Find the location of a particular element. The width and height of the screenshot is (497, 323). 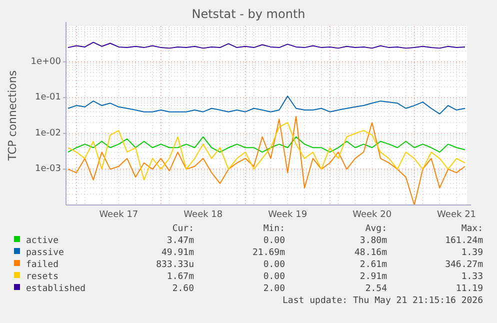

x-tick-label: Week 21 is located at coordinates (456, 215).